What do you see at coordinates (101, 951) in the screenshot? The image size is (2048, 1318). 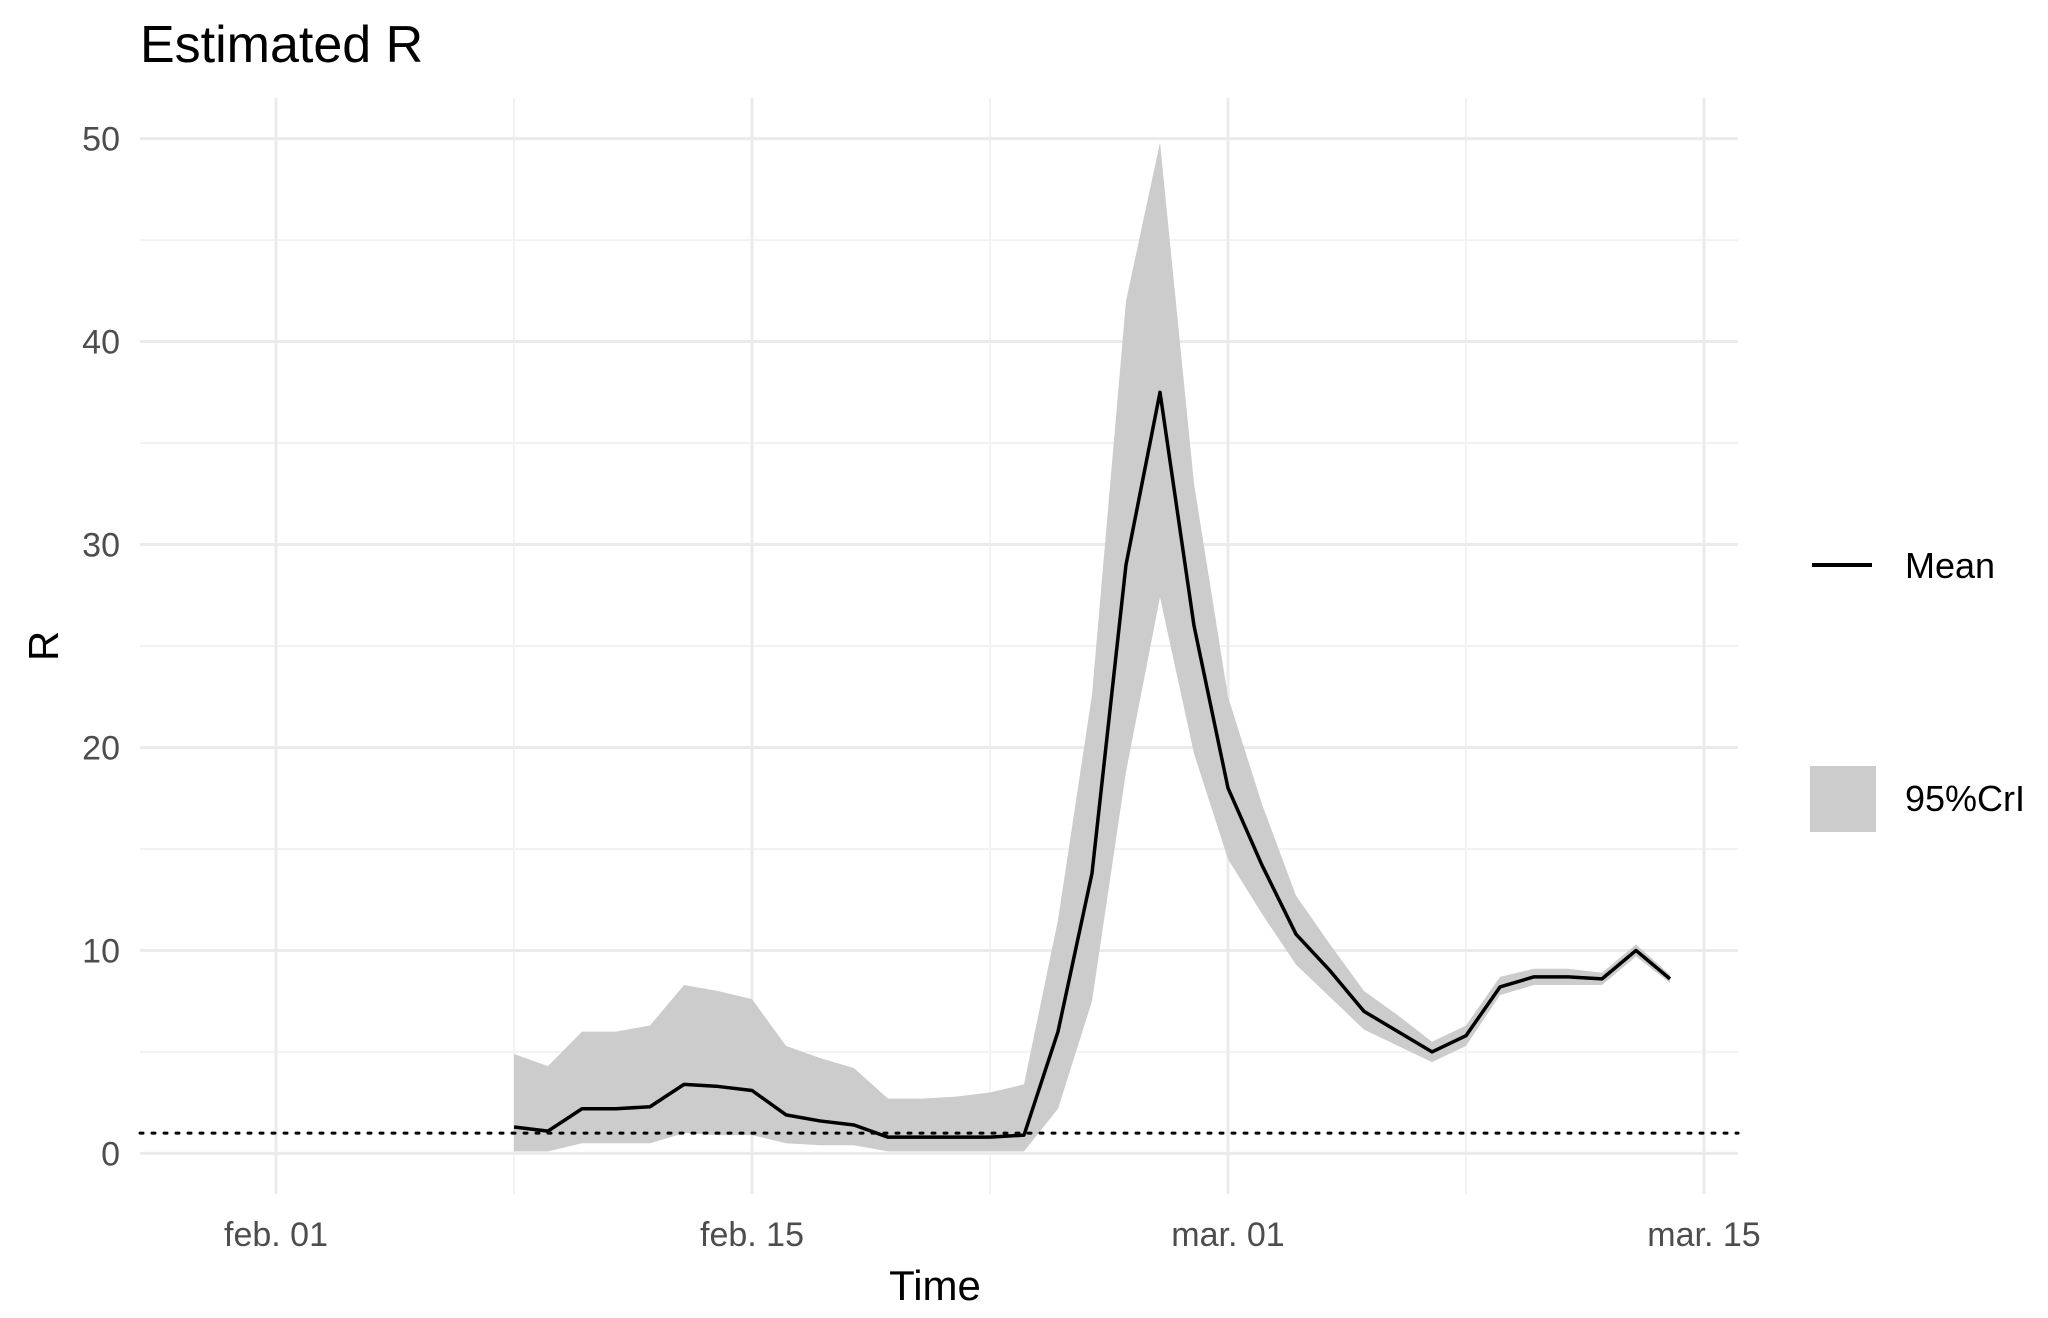 I see `y-tick-label: 10` at bounding box center [101, 951].